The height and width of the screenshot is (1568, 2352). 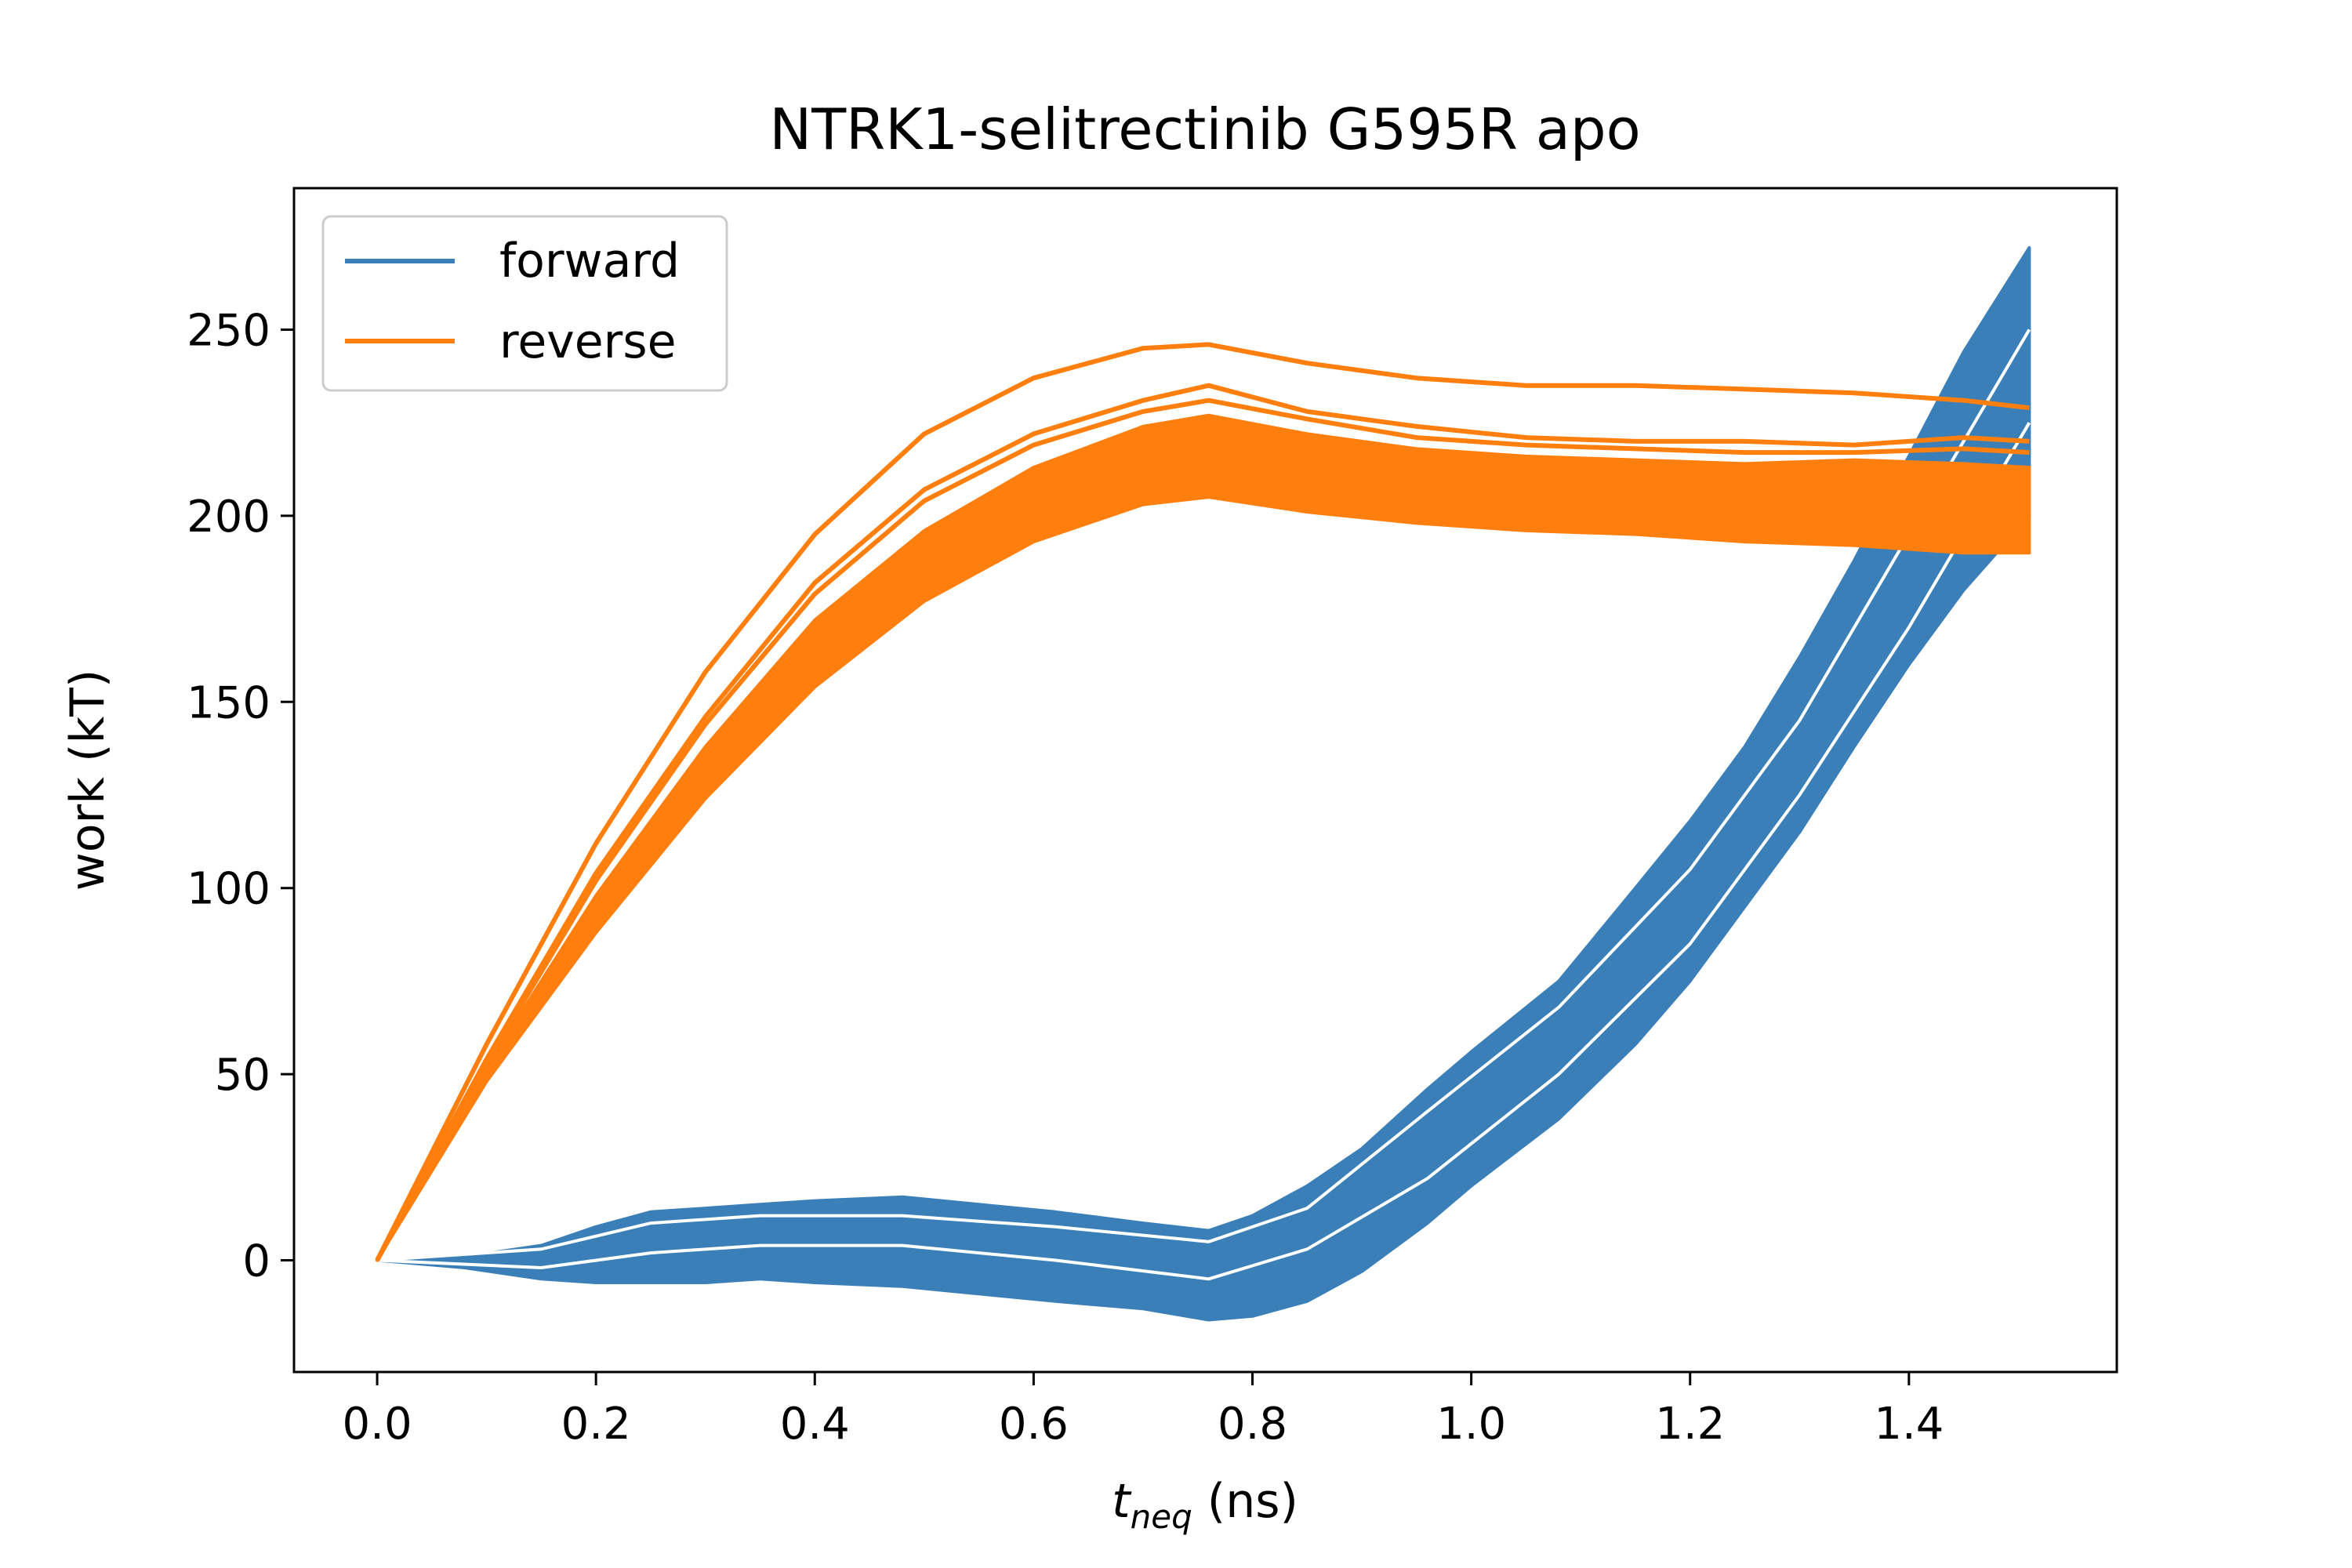 I want to click on x-tick-label: 1.0, so click(x=1471, y=1424).